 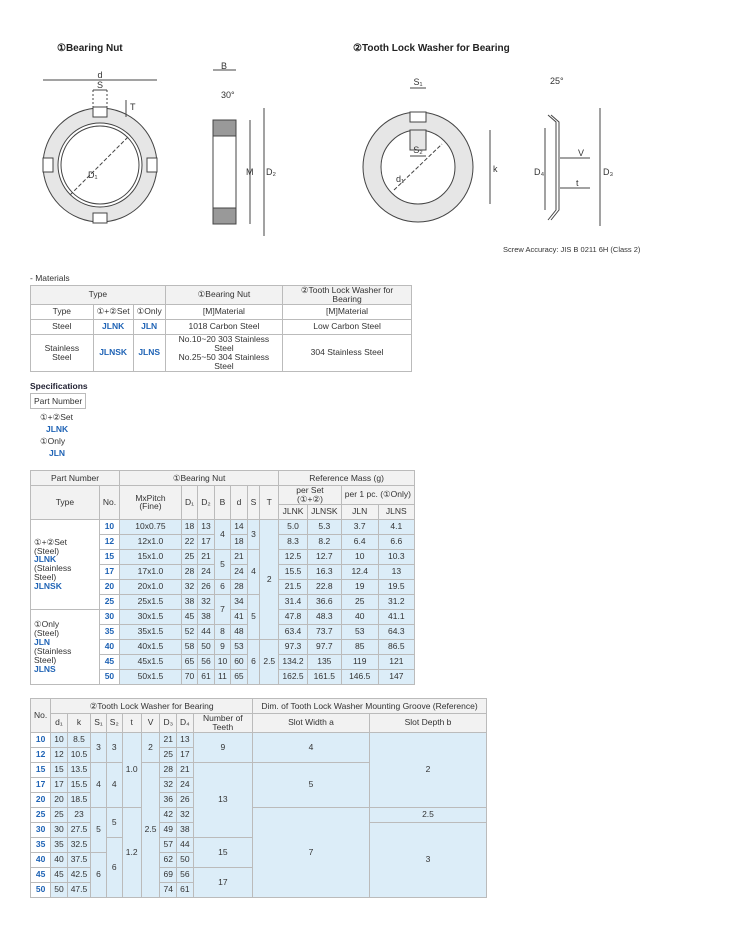 I want to click on label-d: d, so click(x=99, y=75).